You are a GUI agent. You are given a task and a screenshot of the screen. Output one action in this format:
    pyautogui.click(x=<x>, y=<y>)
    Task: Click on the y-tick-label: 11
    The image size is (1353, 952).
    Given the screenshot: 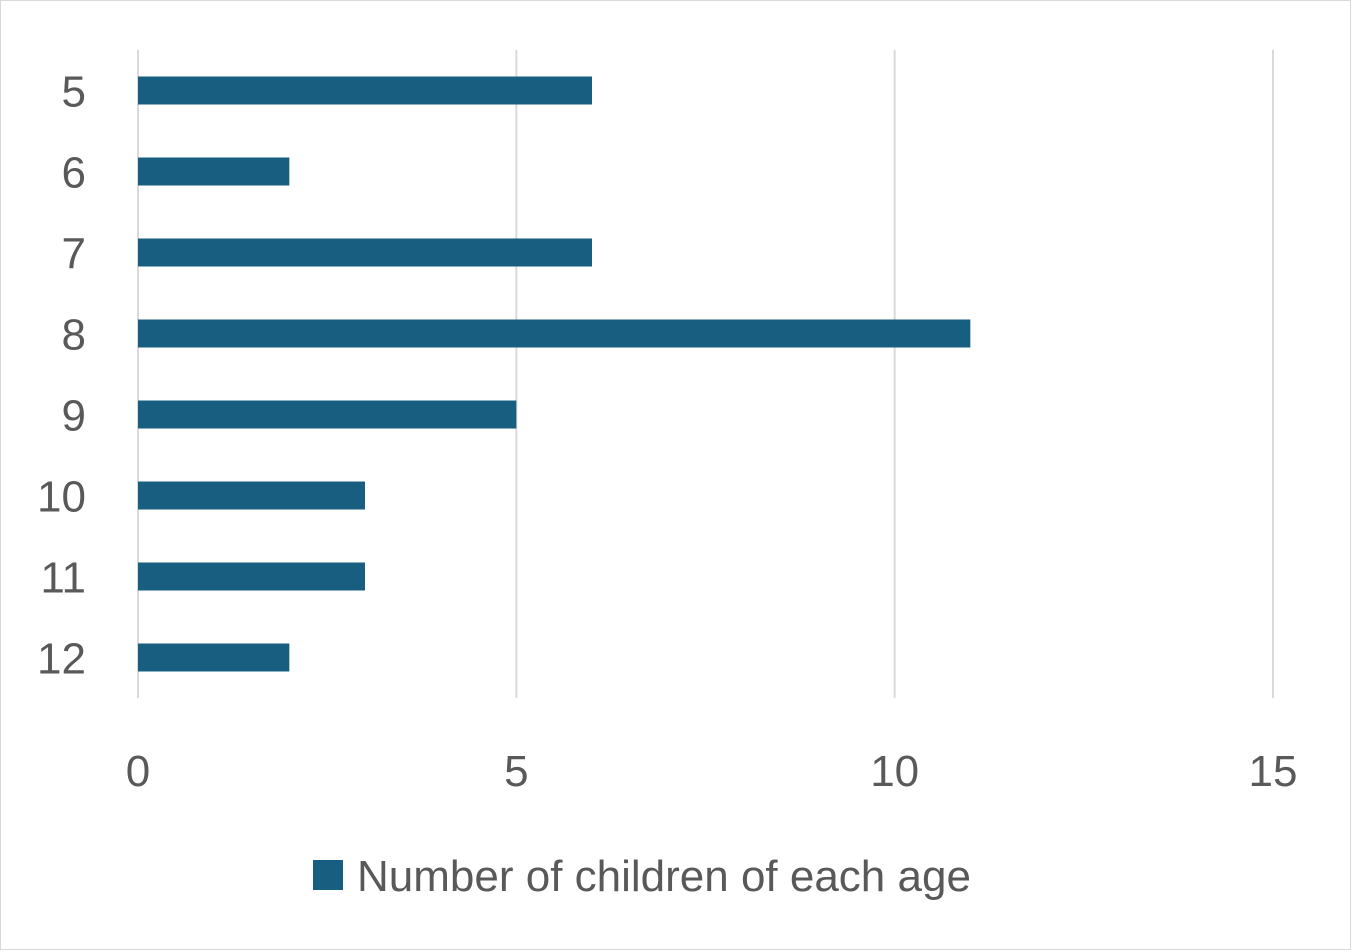 What is the action you would take?
    pyautogui.click(x=63, y=578)
    